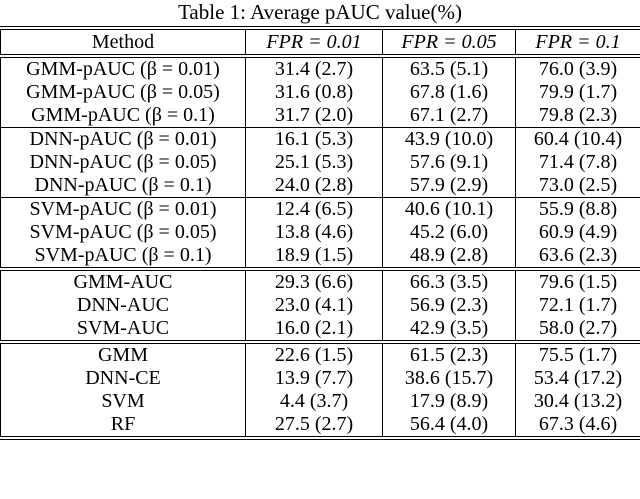 The height and width of the screenshot is (499, 640). I want to click on value-cell: 16.1 (5.3), so click(314, 139).